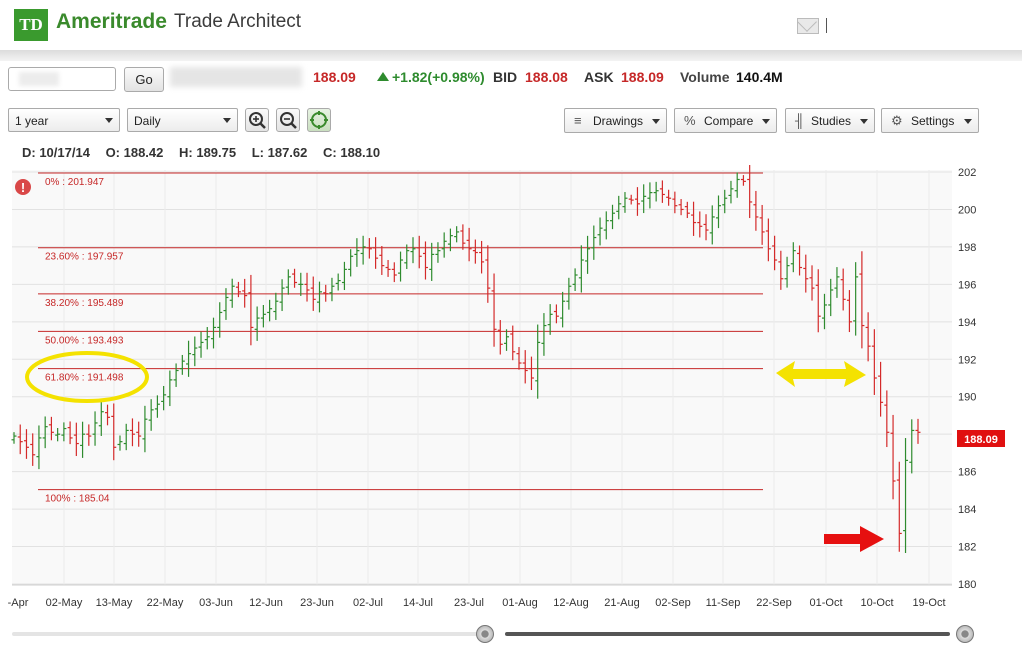 The height and width of the screenshot is (653, 1022). I want to click on svg-text: 188.09, so click(981, 440).